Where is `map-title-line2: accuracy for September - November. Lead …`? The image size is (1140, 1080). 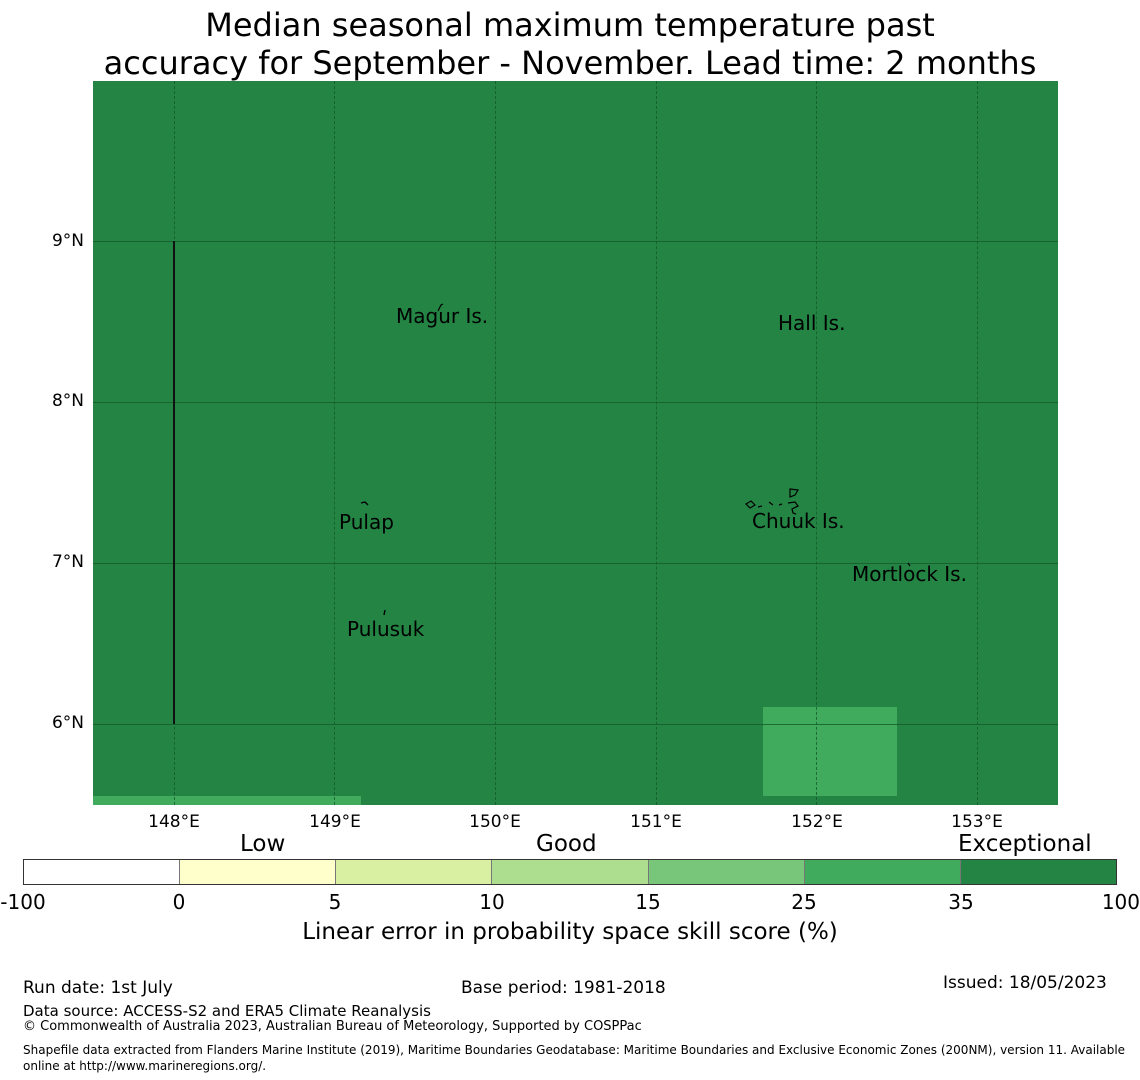 map-title-line2: accuracy for September - November. Lead … is located at coordinates (570, 63).